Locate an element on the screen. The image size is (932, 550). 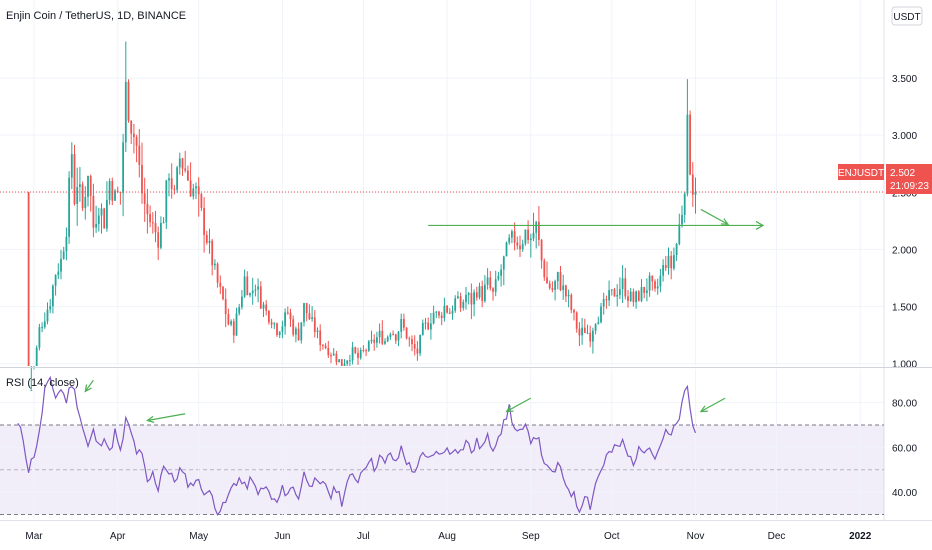
time-tick-label: Aug is located at coordinates (447, 536).